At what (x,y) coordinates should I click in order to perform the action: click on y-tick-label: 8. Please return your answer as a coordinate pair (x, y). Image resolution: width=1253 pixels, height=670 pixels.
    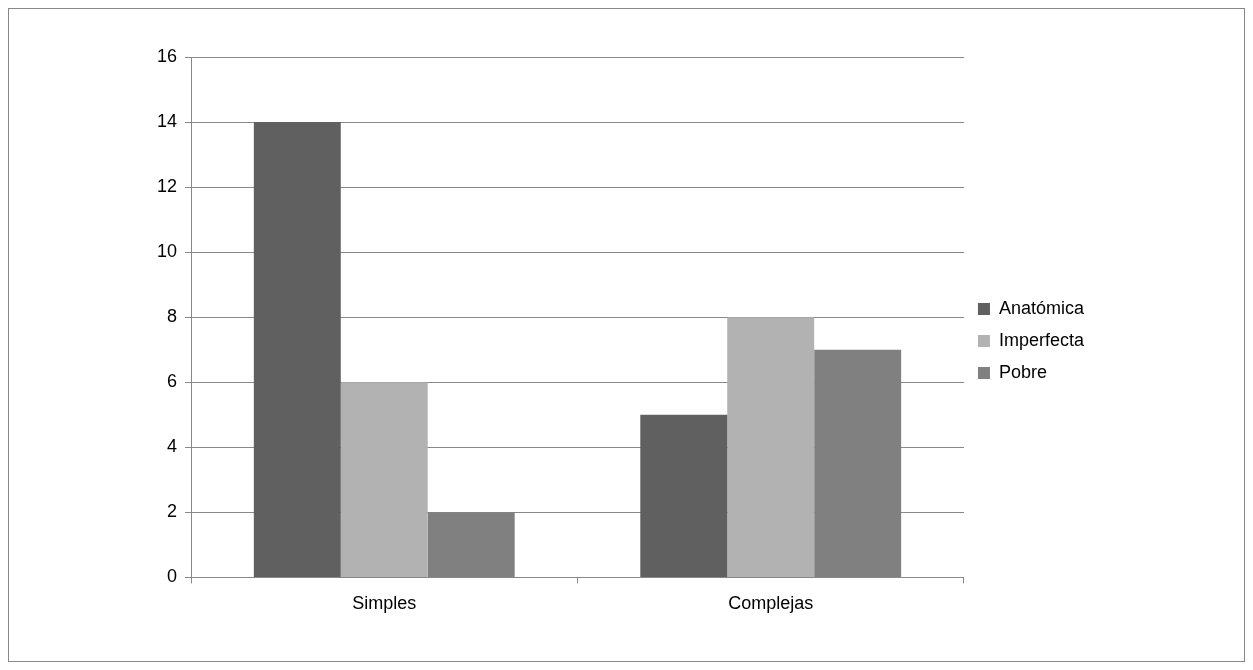
    Looking at the image, I should click on (172, 316).